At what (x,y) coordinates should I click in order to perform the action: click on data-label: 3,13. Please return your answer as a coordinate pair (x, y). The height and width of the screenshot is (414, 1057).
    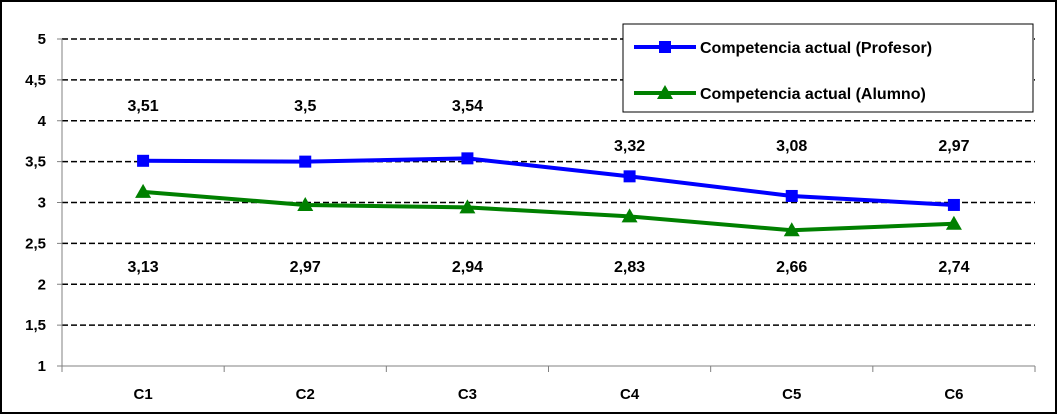
    Looking at the image, I should click on (143, 267).